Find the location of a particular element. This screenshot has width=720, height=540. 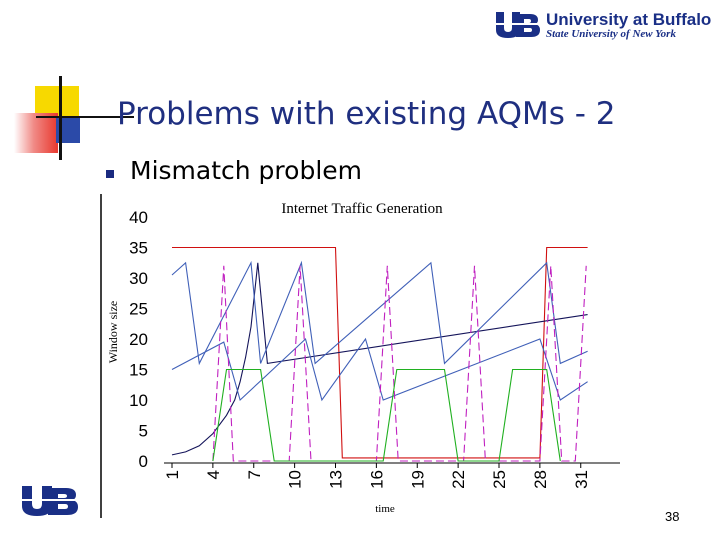

deco-vertical-line is located at coordinates (60, 118).